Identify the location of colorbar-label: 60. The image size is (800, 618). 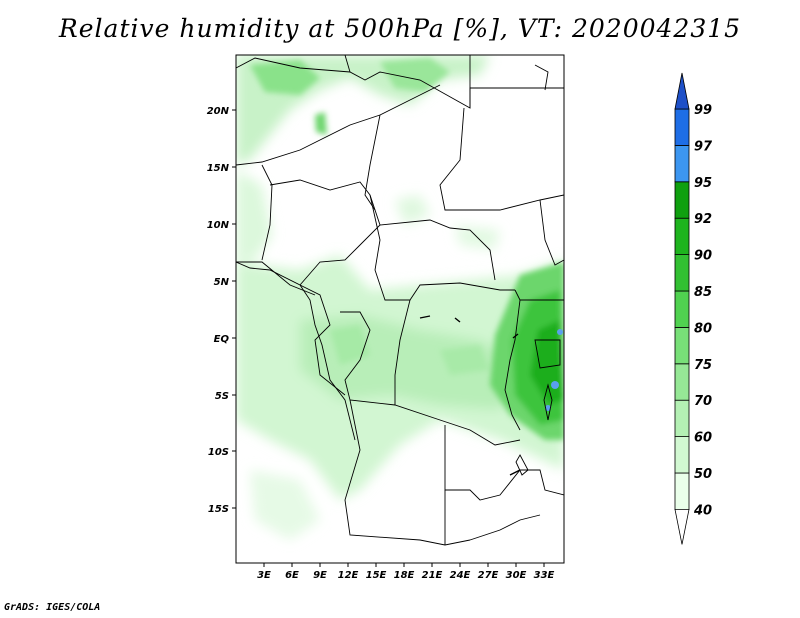
(703, 438).